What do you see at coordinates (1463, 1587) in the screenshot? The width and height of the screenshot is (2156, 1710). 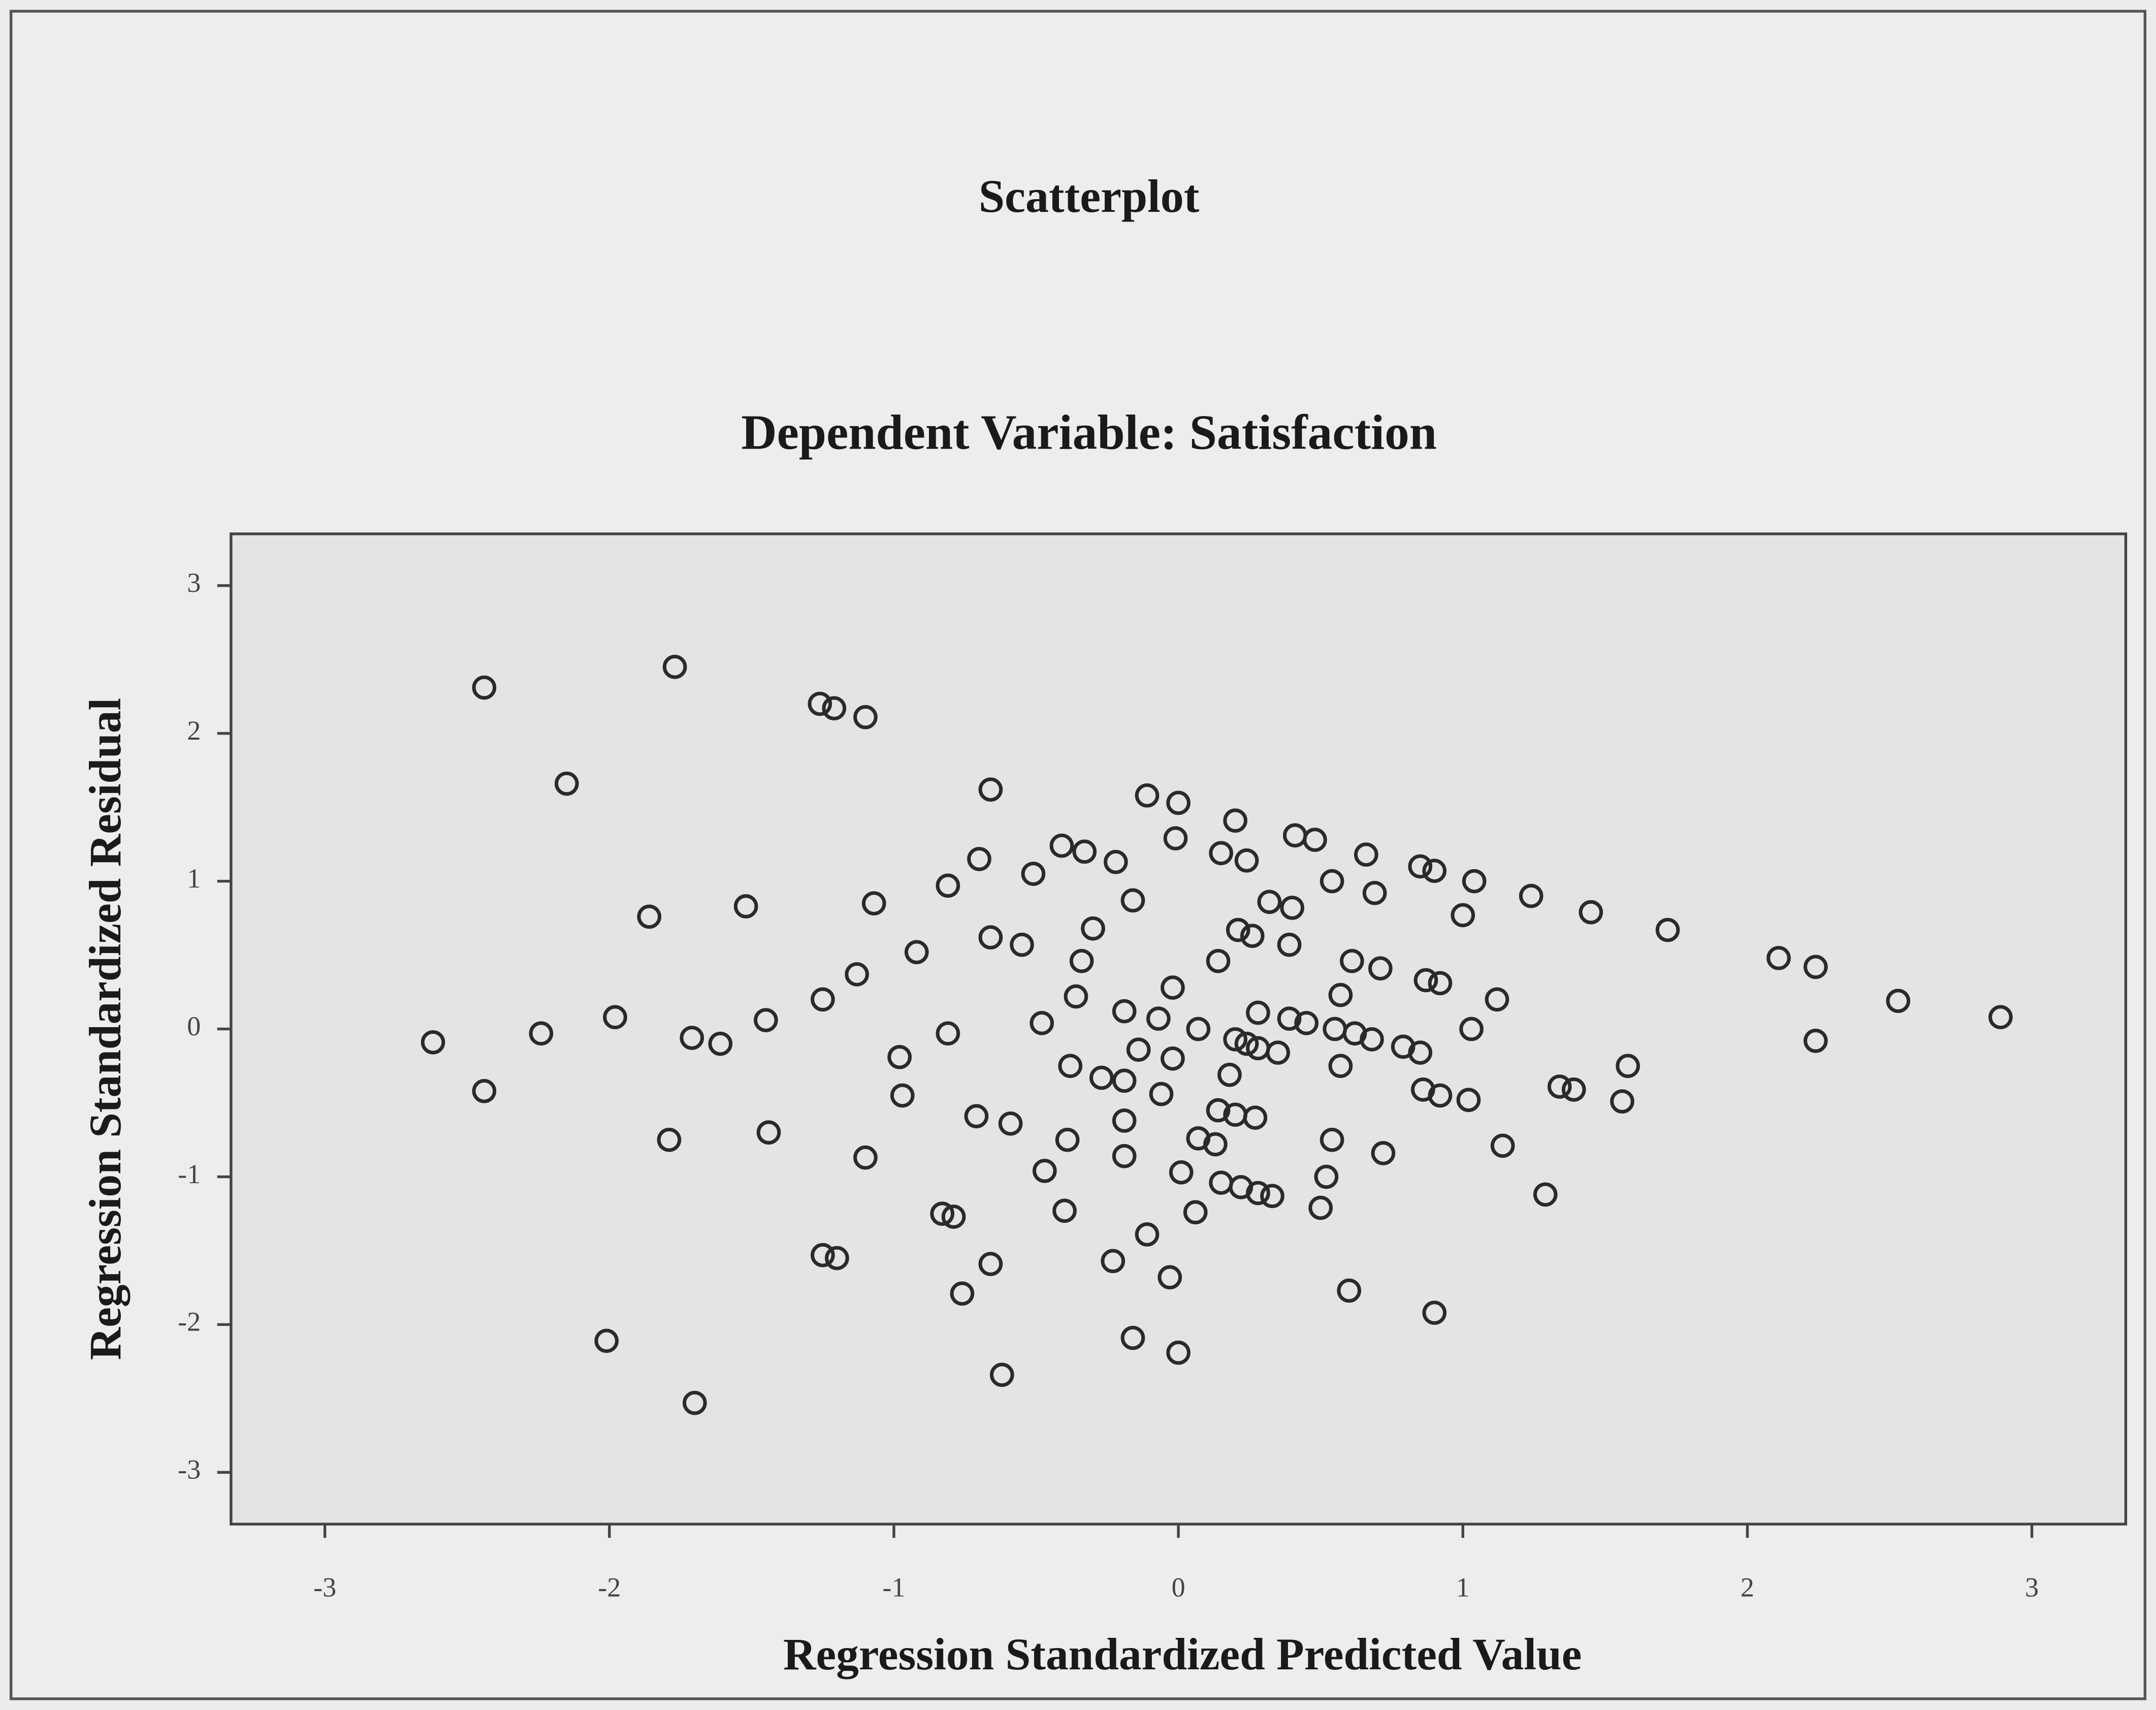 I see `x-tick-label: 1` at bounding box center [1463, 1587].